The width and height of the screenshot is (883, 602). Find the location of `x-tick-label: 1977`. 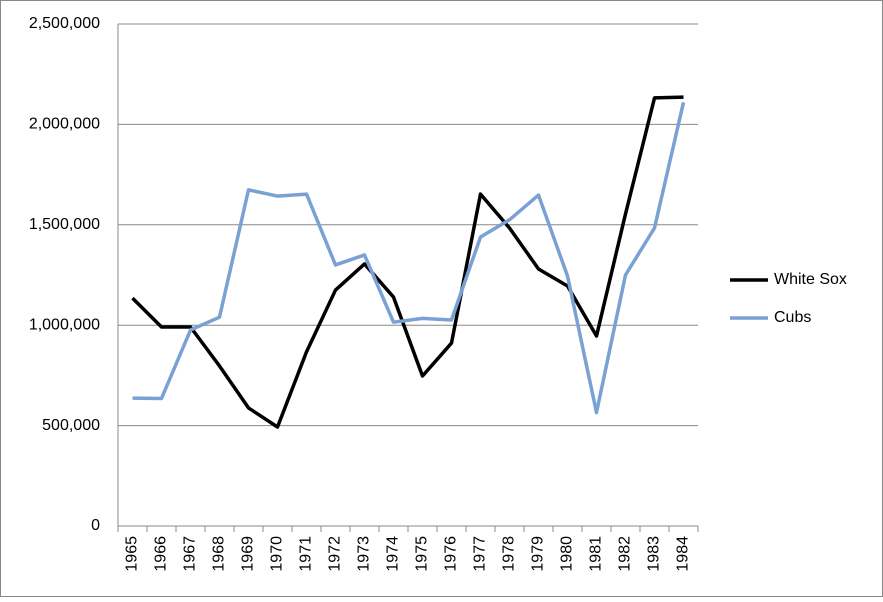

x-tick-label: 1977 is located at coordinates (480, 554).